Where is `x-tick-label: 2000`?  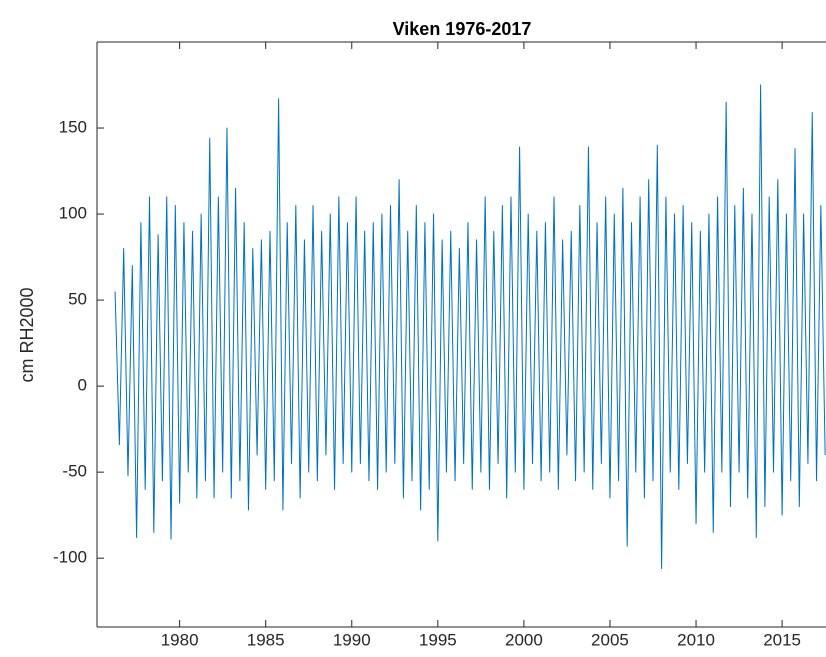
x-tick-label: 2000 is located at coordinates (524, 639).